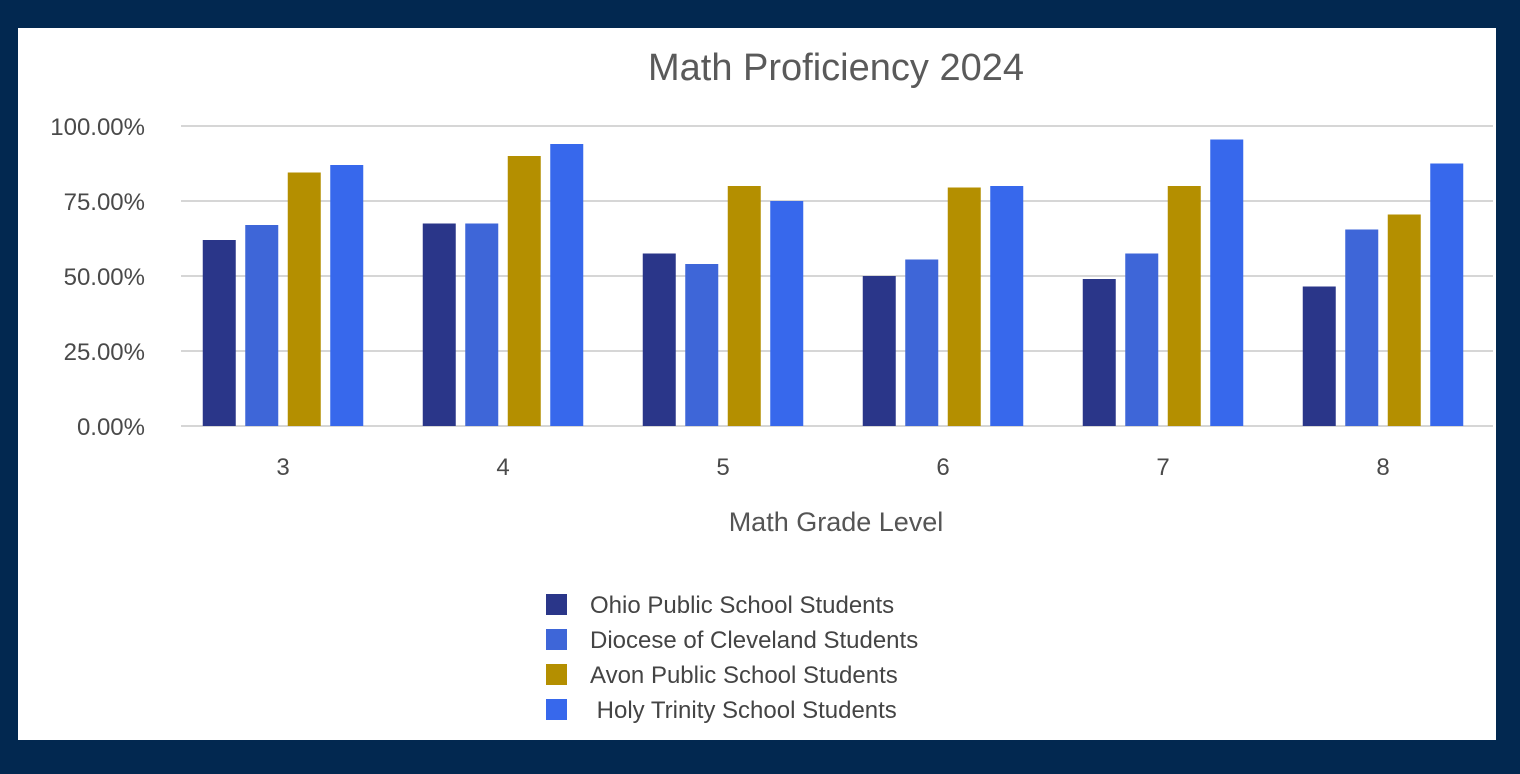 The height and width of the screenshot is (774, 1520). What do you see at coordinates (832, 467) in the screenshot?
I see `x-axis-ticks: 3 4 5 6 7 8` at bounding box center [832, 467].